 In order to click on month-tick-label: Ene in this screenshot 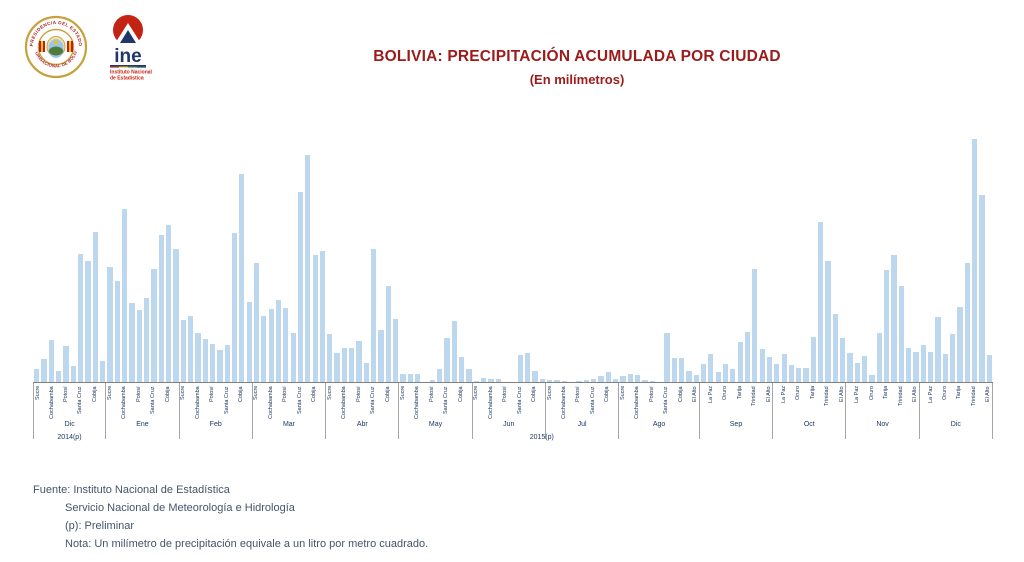, I will do `click(142, 424)`.